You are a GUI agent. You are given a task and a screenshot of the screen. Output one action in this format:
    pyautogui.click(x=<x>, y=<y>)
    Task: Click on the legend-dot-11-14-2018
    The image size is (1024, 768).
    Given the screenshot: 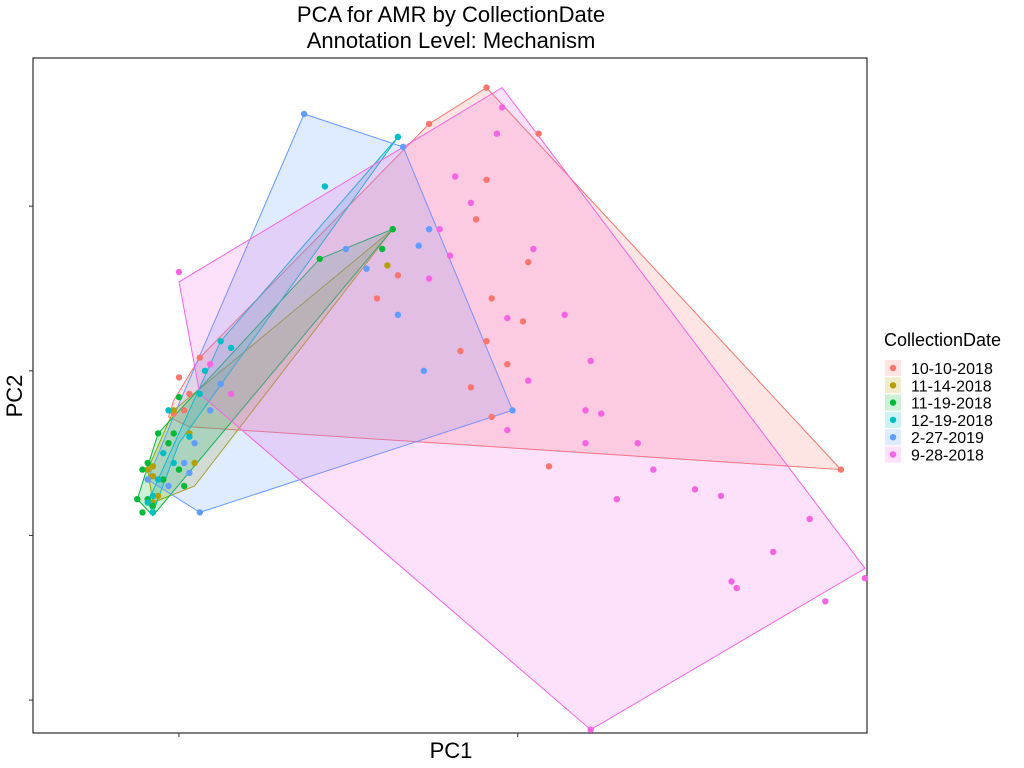 What is the action you would take?
    pyautogui.click(x=893, y=385)
    